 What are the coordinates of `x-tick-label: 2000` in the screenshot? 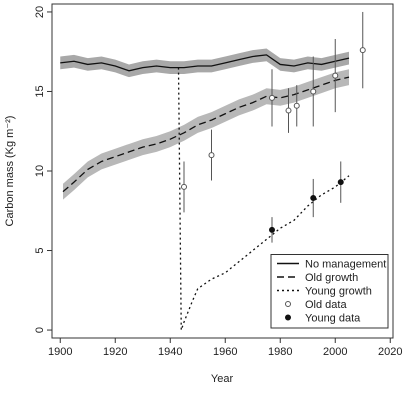 It's located at (335, 352).